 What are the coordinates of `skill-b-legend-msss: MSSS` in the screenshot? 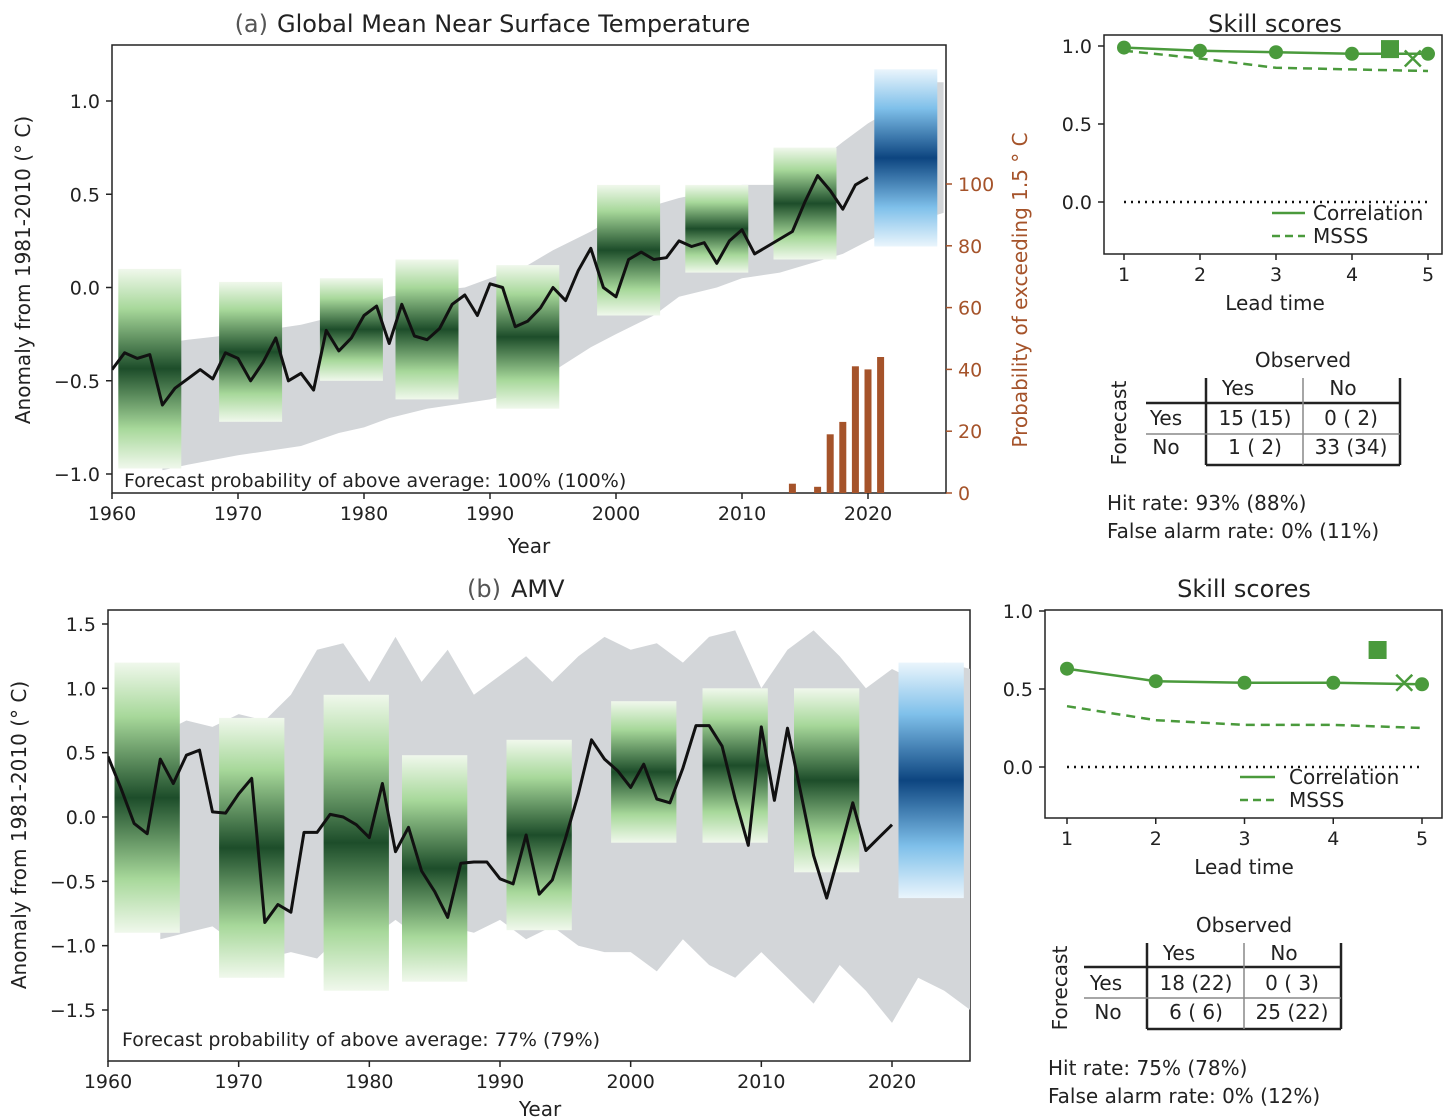 It's located at (1316, 800).